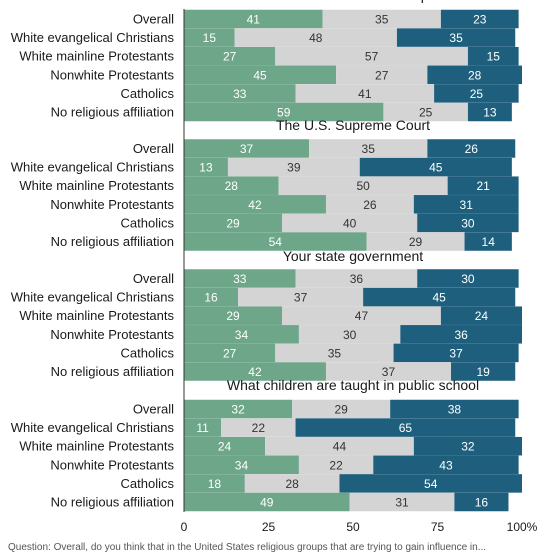 The width and height of the screenshot is (550, 553). I want to click on data-label: 65, so click(406, 428).